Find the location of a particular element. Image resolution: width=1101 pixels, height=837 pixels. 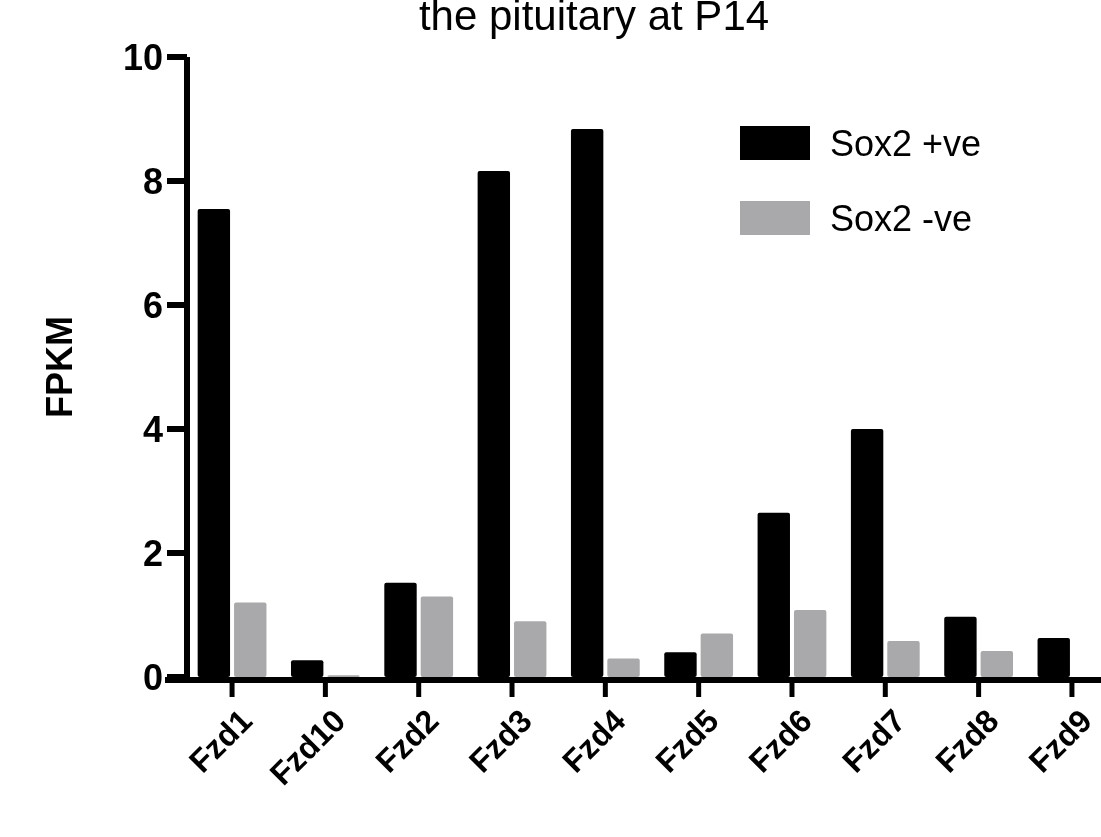

legend-label: Sox2 -ve is located at coordinates (901, 218).